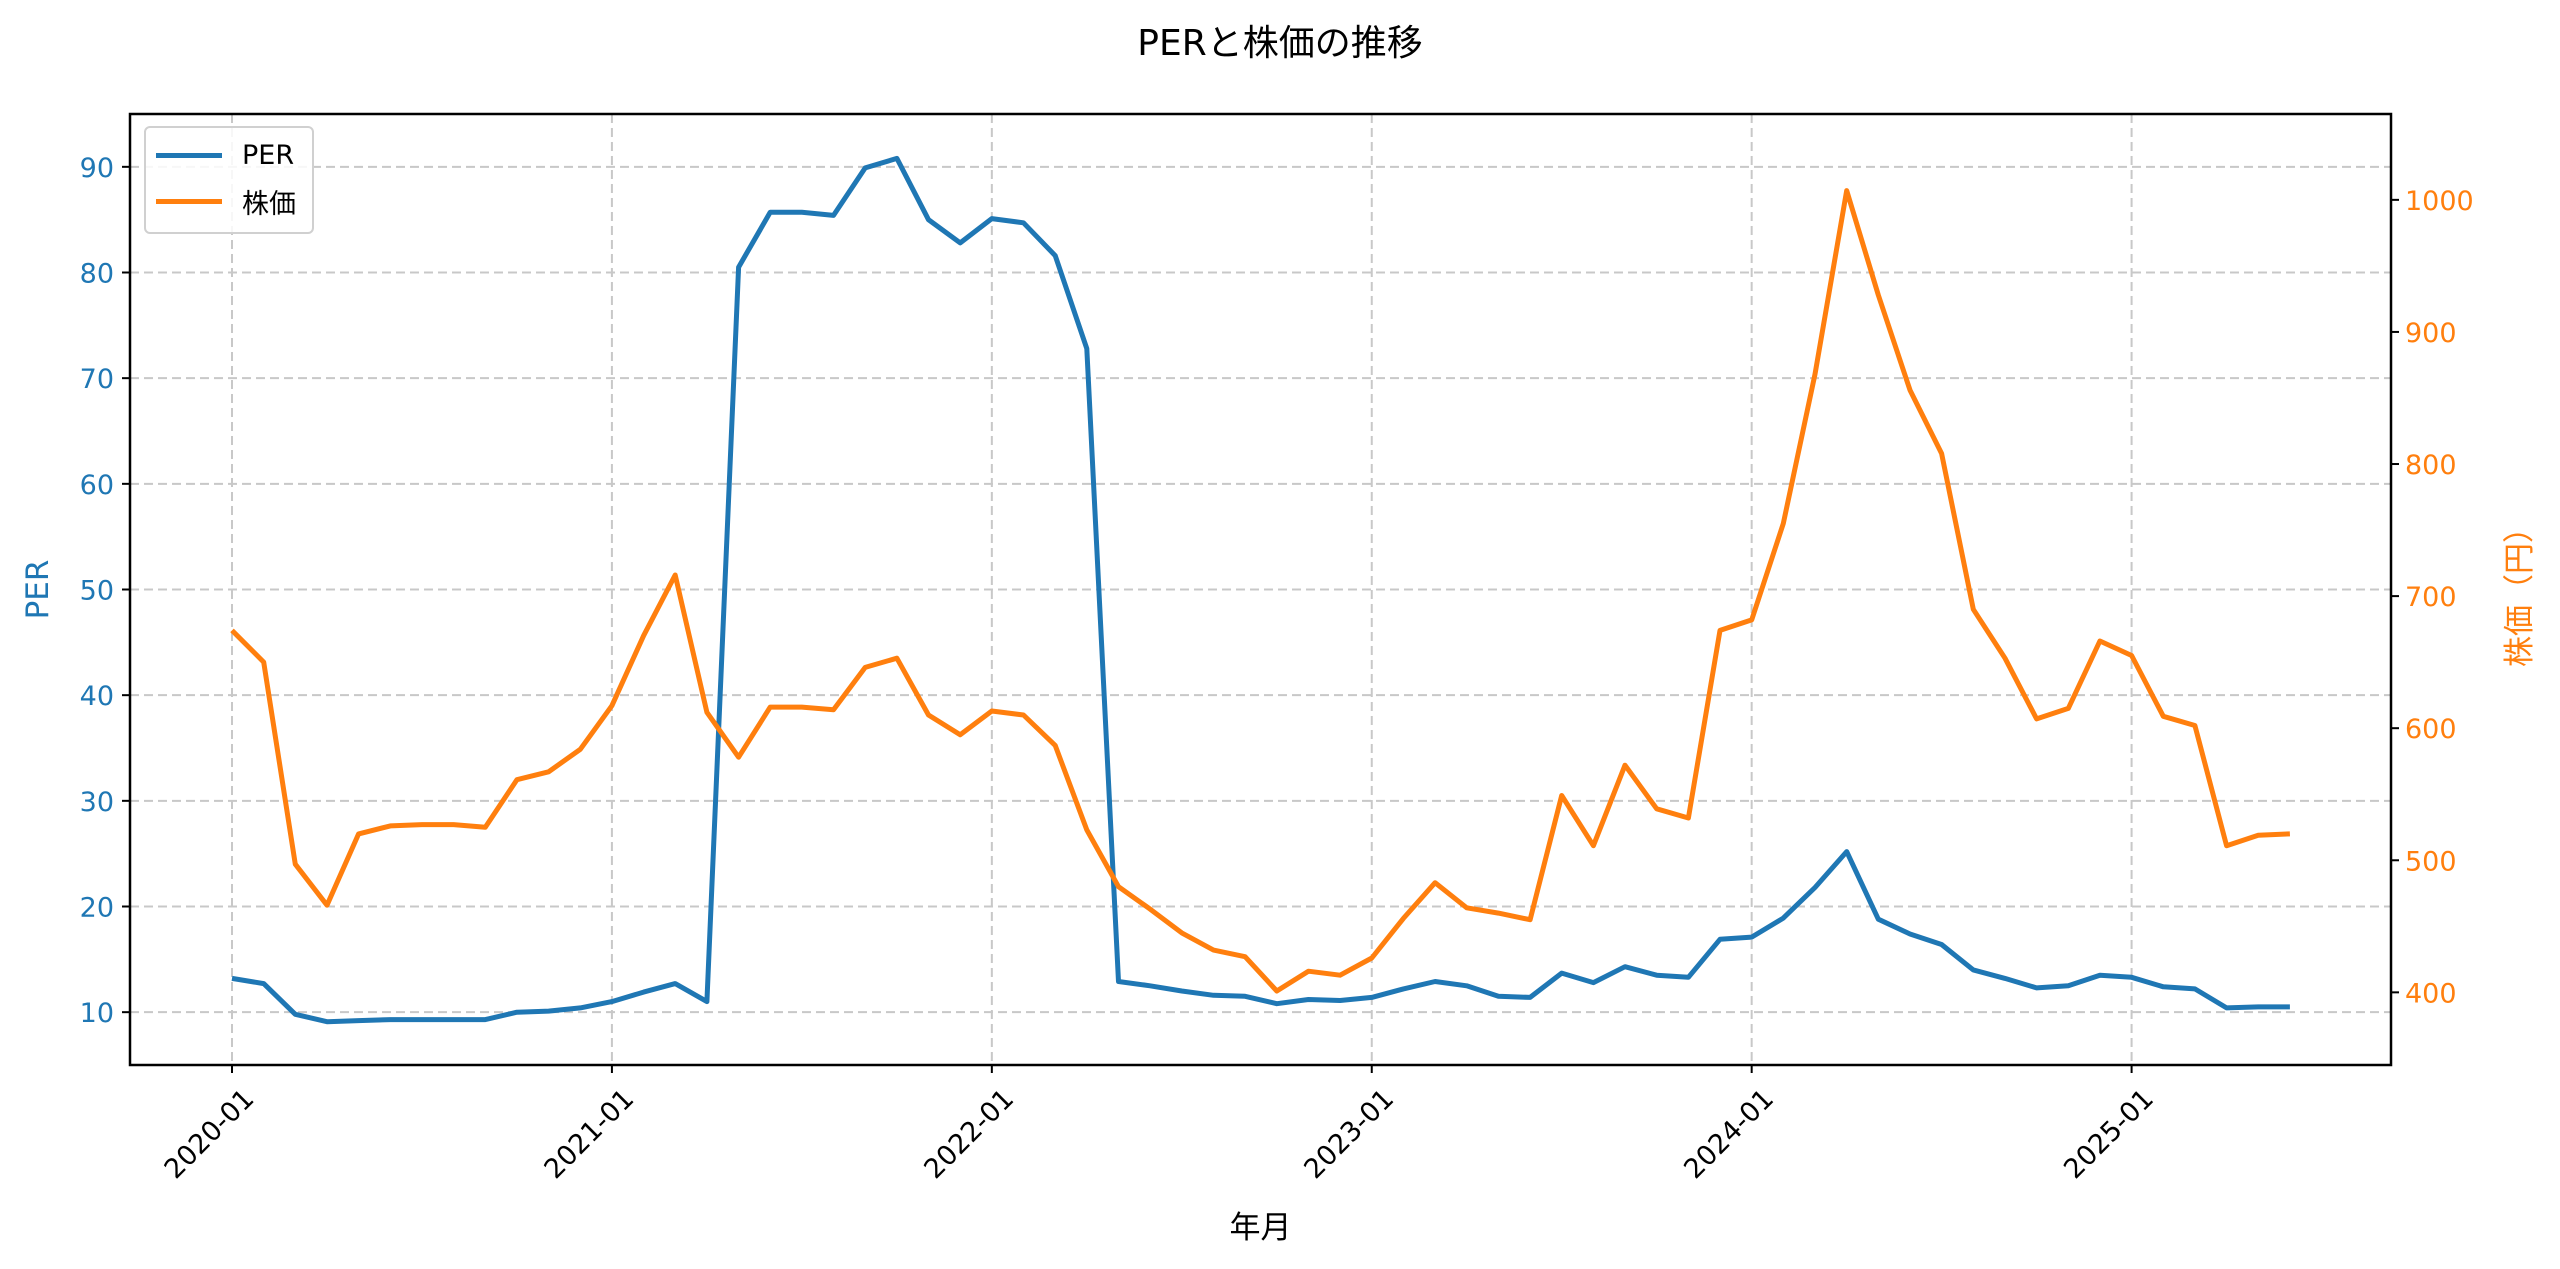 Image resolution: width=2560 pixels, height=1269 pixels. Describe the element at coordinates (97, 696) in the screenshot. I see `y-tick-label-left: 40` at that location.